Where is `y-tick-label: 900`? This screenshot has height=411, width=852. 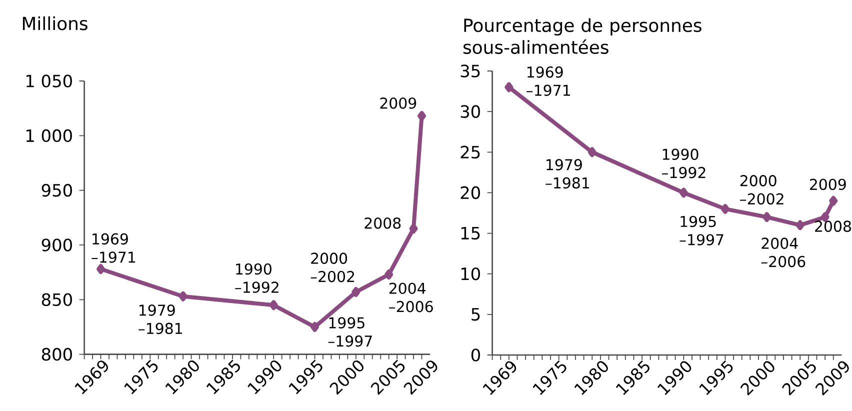
y-tick-label: 900 is located at coordinates (57, 245).